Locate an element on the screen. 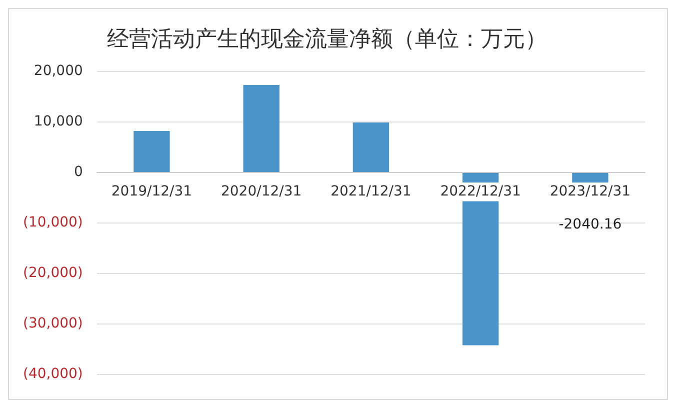 The width and height of the screenshot is (677, 410). x-tick-label: 2020/12/31 is located at coordinates (261, 192).